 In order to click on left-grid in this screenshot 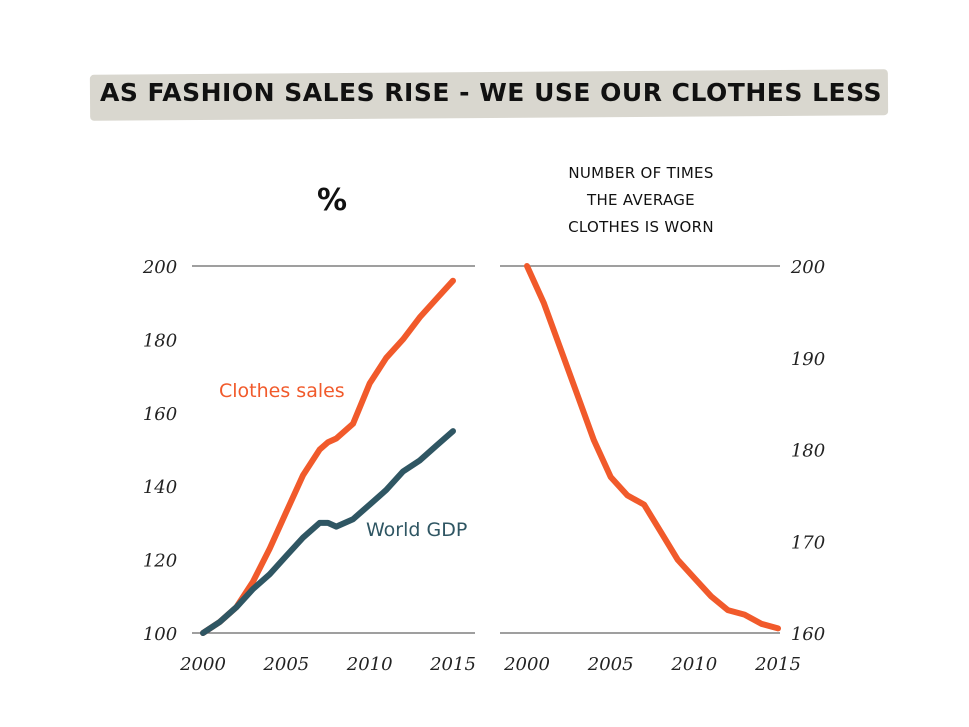, I will do `click(333, 449)`.